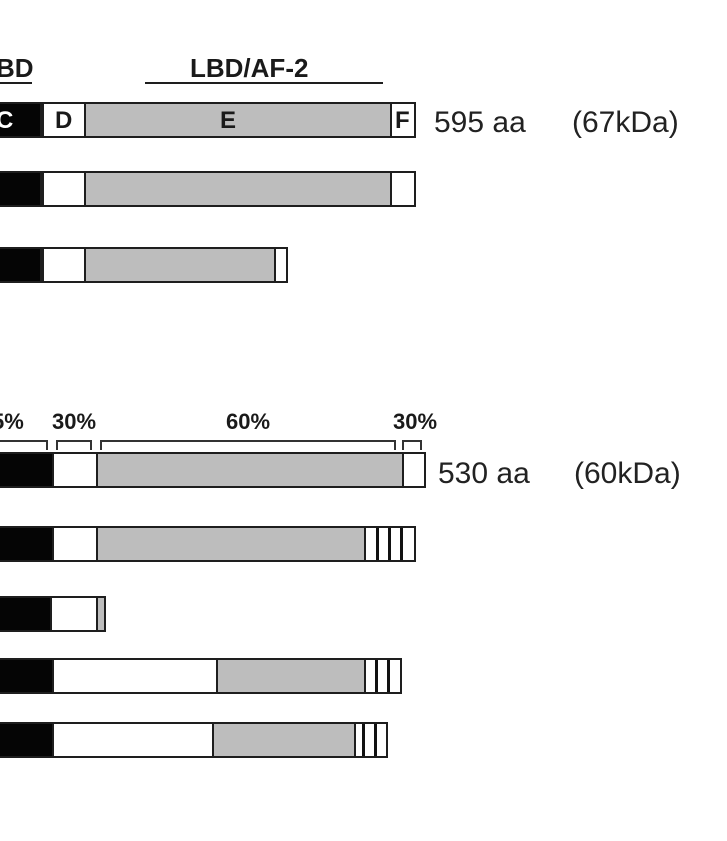 The width and height of the screenshot is (727, 841). I want to click on domain-d-segment, so click(64, 120).